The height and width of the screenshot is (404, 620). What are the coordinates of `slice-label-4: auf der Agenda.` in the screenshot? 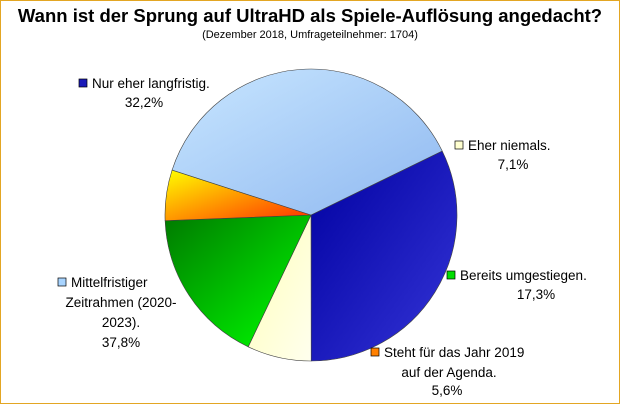 It's located at (448, 372).